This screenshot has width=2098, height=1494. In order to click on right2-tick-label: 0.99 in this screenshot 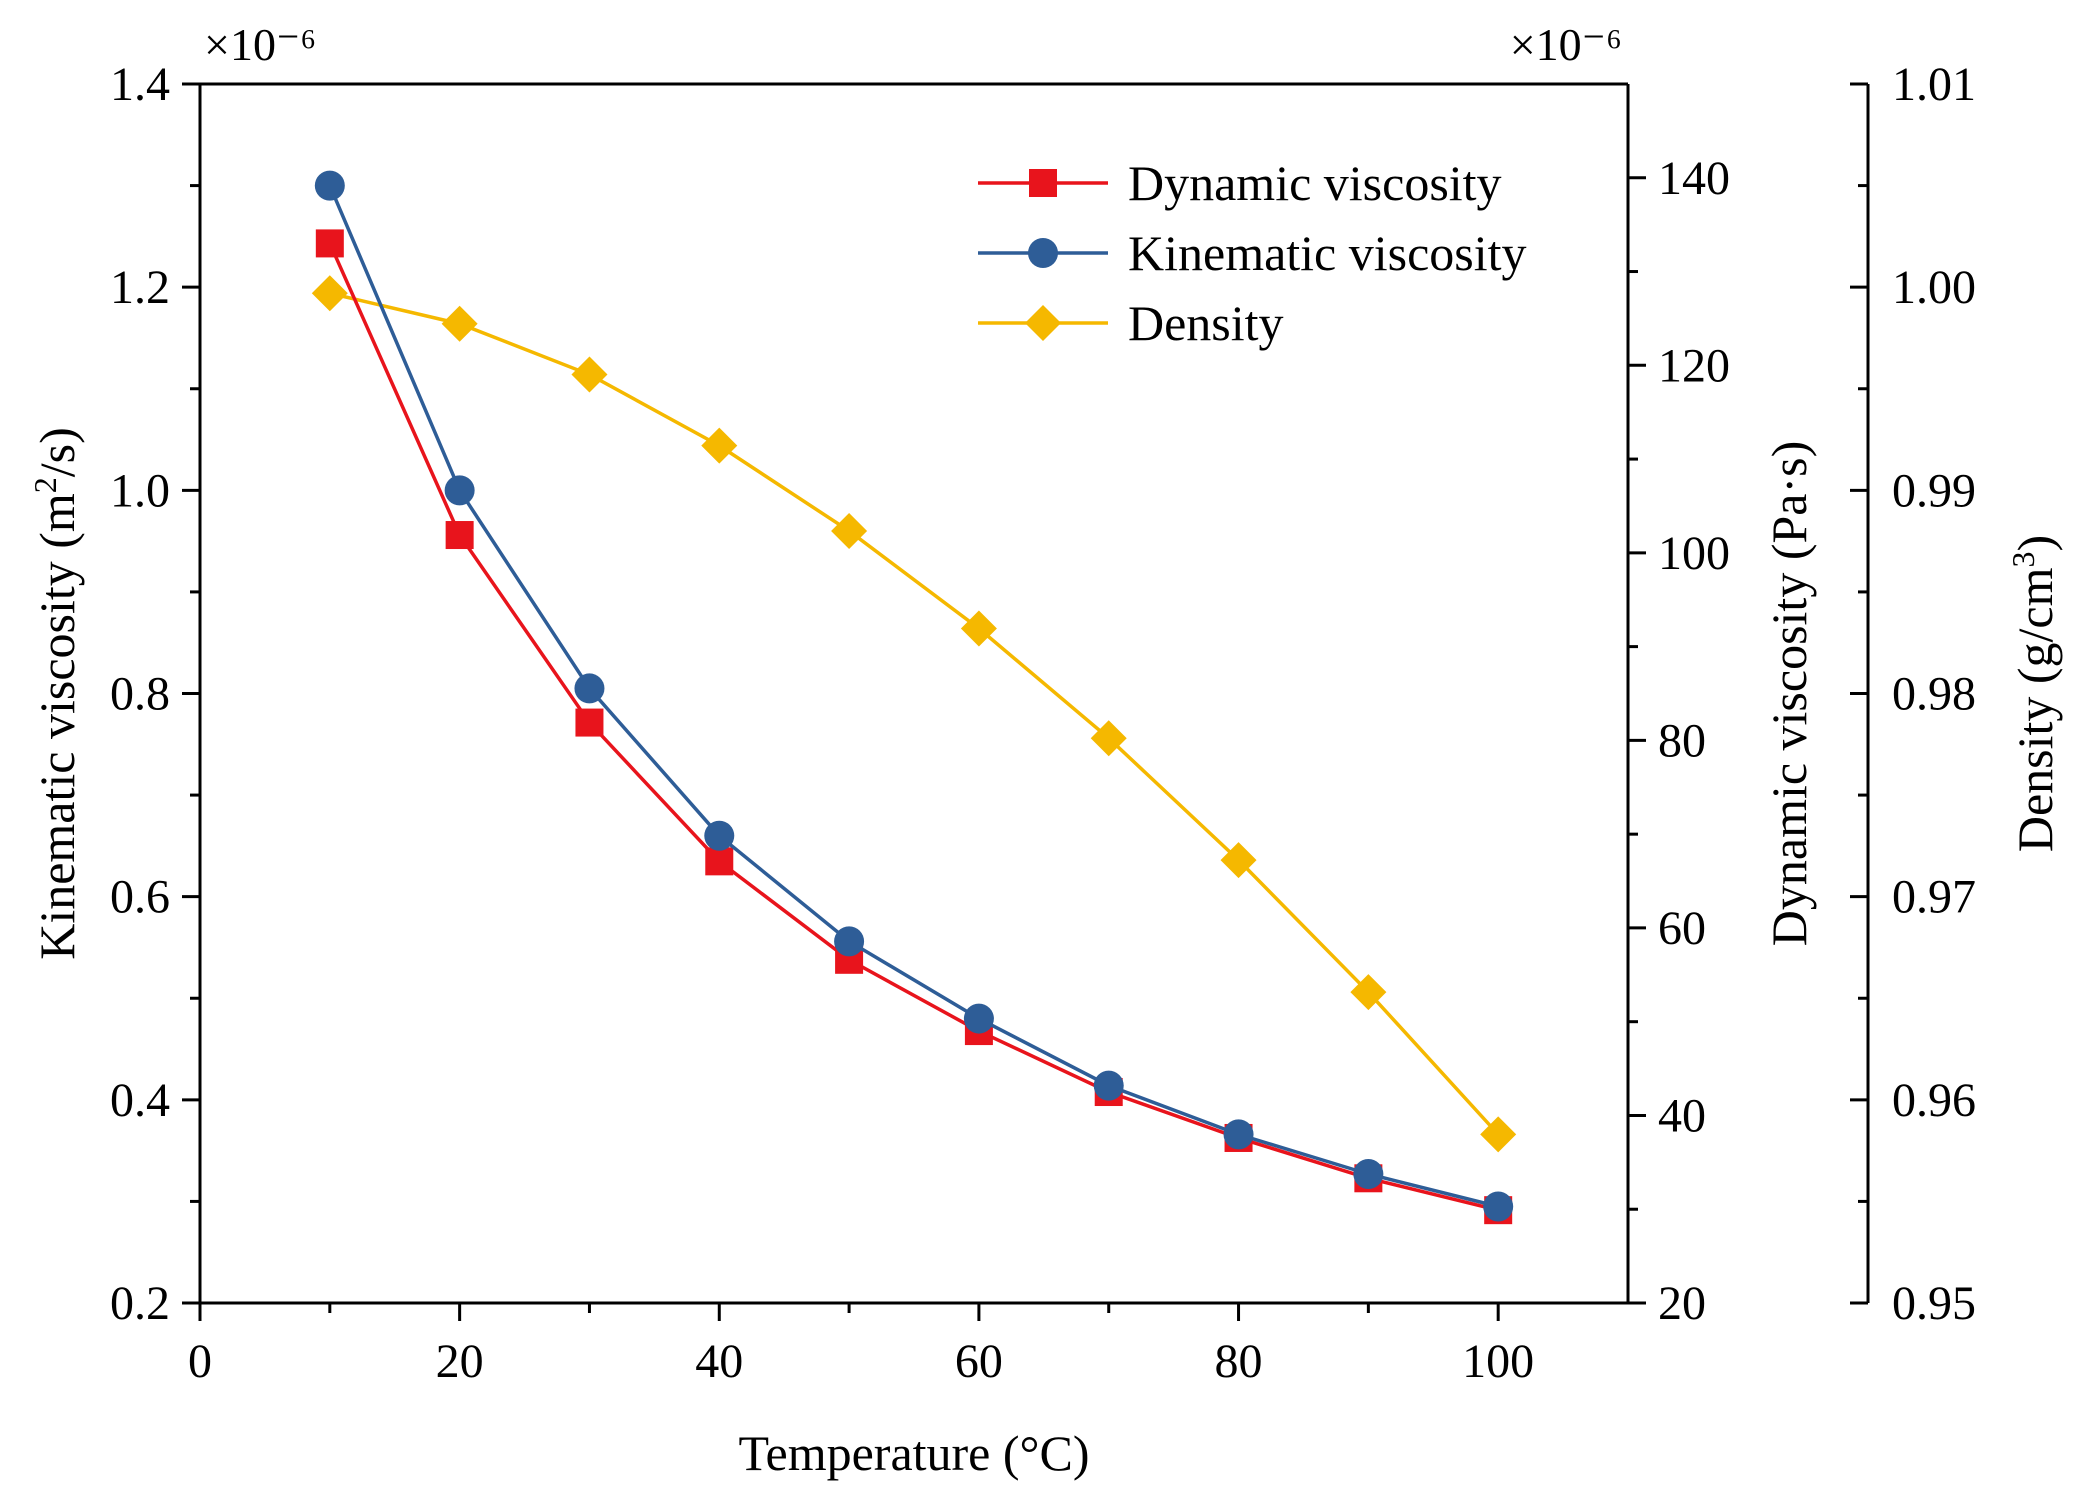, I will do `click(1934, 490)`.